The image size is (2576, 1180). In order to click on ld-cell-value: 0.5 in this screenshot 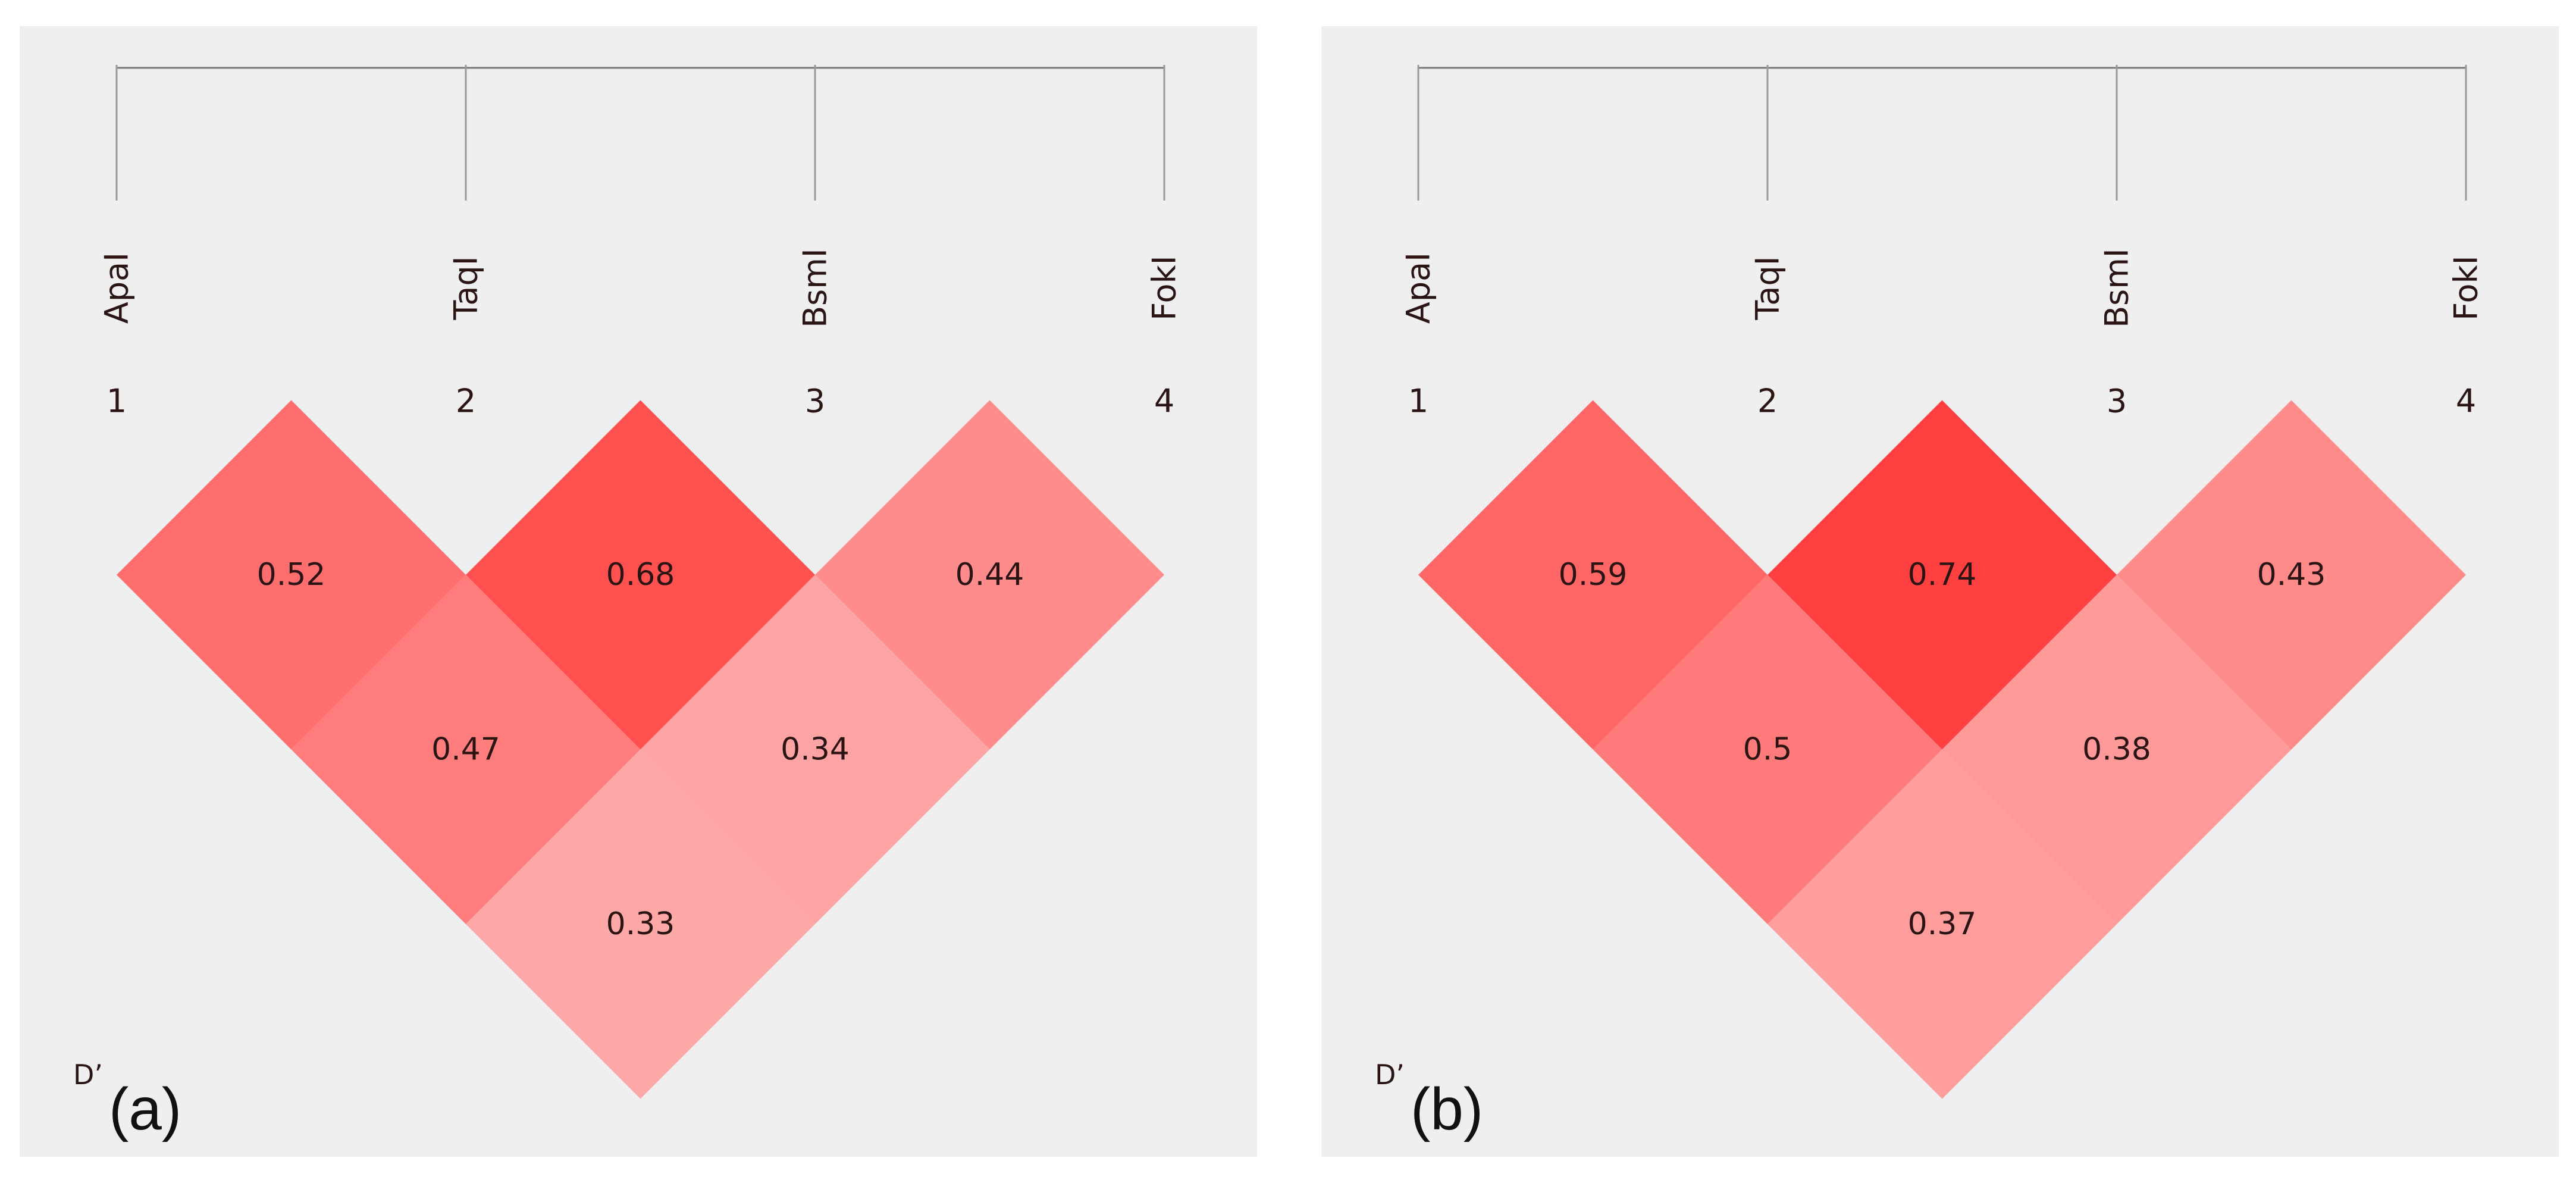, I will do `click(1768, 750)`.